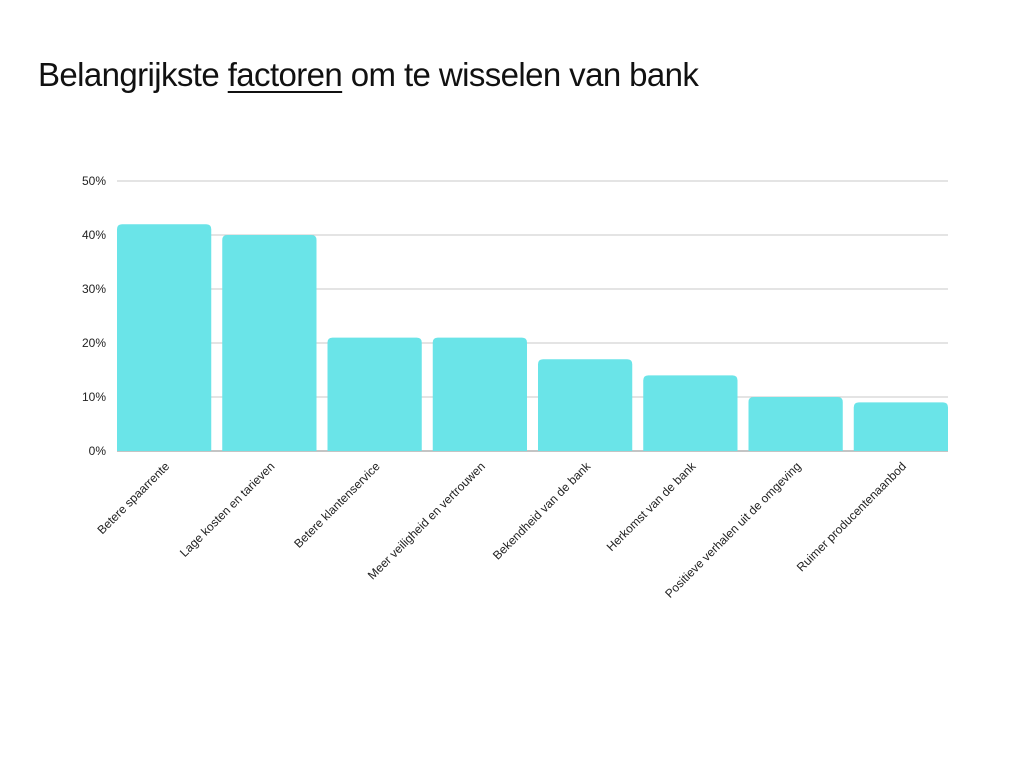 The width and height of the screenshot is (1024, 768). What do you see at coordinates (227, 509) in the screenshot?
I see `x-category-label: Lage kosten en tarieven` at bounding box center [227, 509].